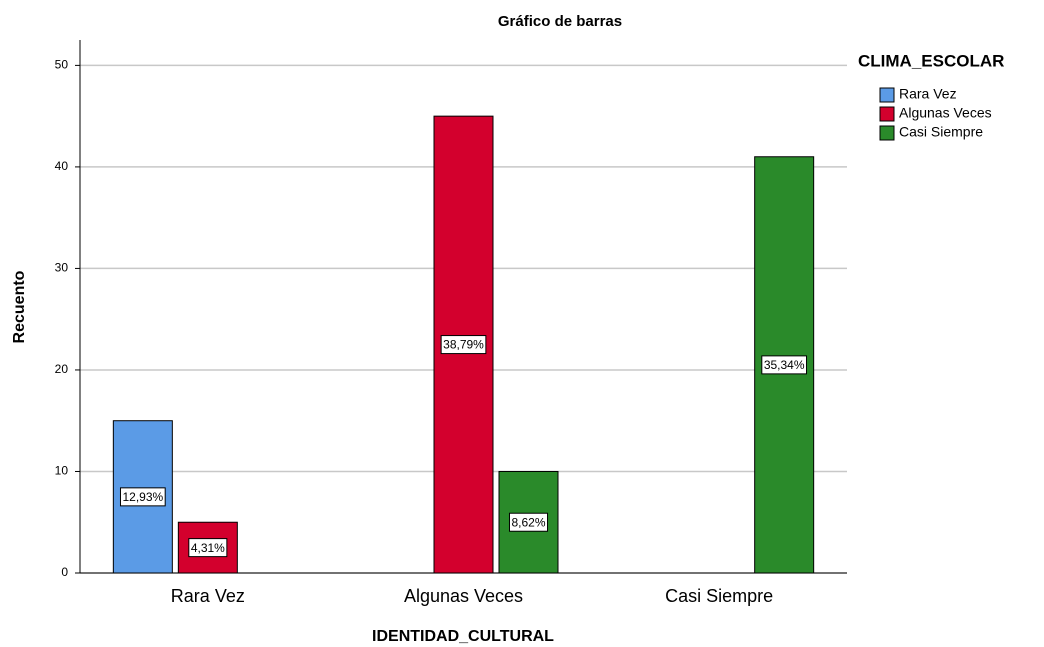 The width and height of the screenshot is (1044, 647). What do you see at coordinates (208, 596) in the screenshot?
I see `x-tick-label: Rara Vez` at bounding box center [208, 596].